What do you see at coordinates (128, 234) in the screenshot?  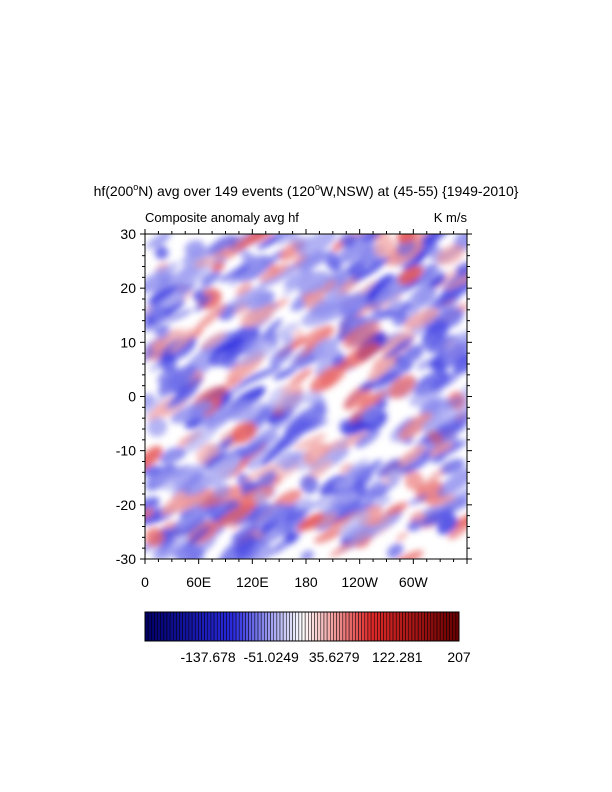 I see `y-tick-label: 30` at bounding box center [128, 234].